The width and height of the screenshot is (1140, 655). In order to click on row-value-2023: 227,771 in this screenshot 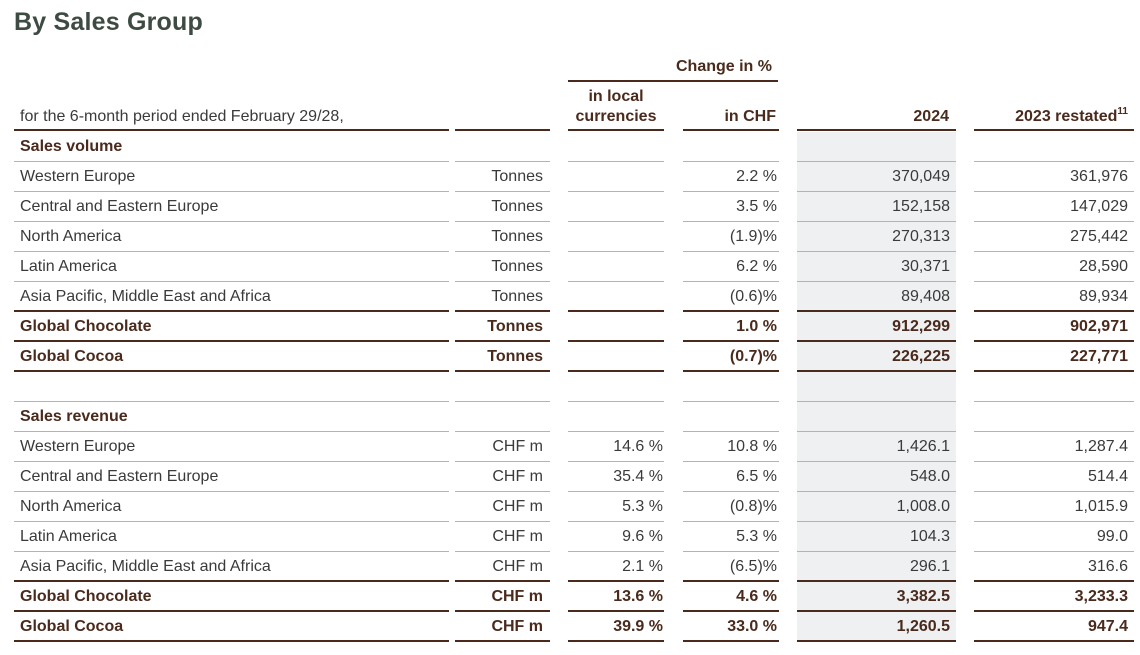, I will do `click(1099, 356)`.